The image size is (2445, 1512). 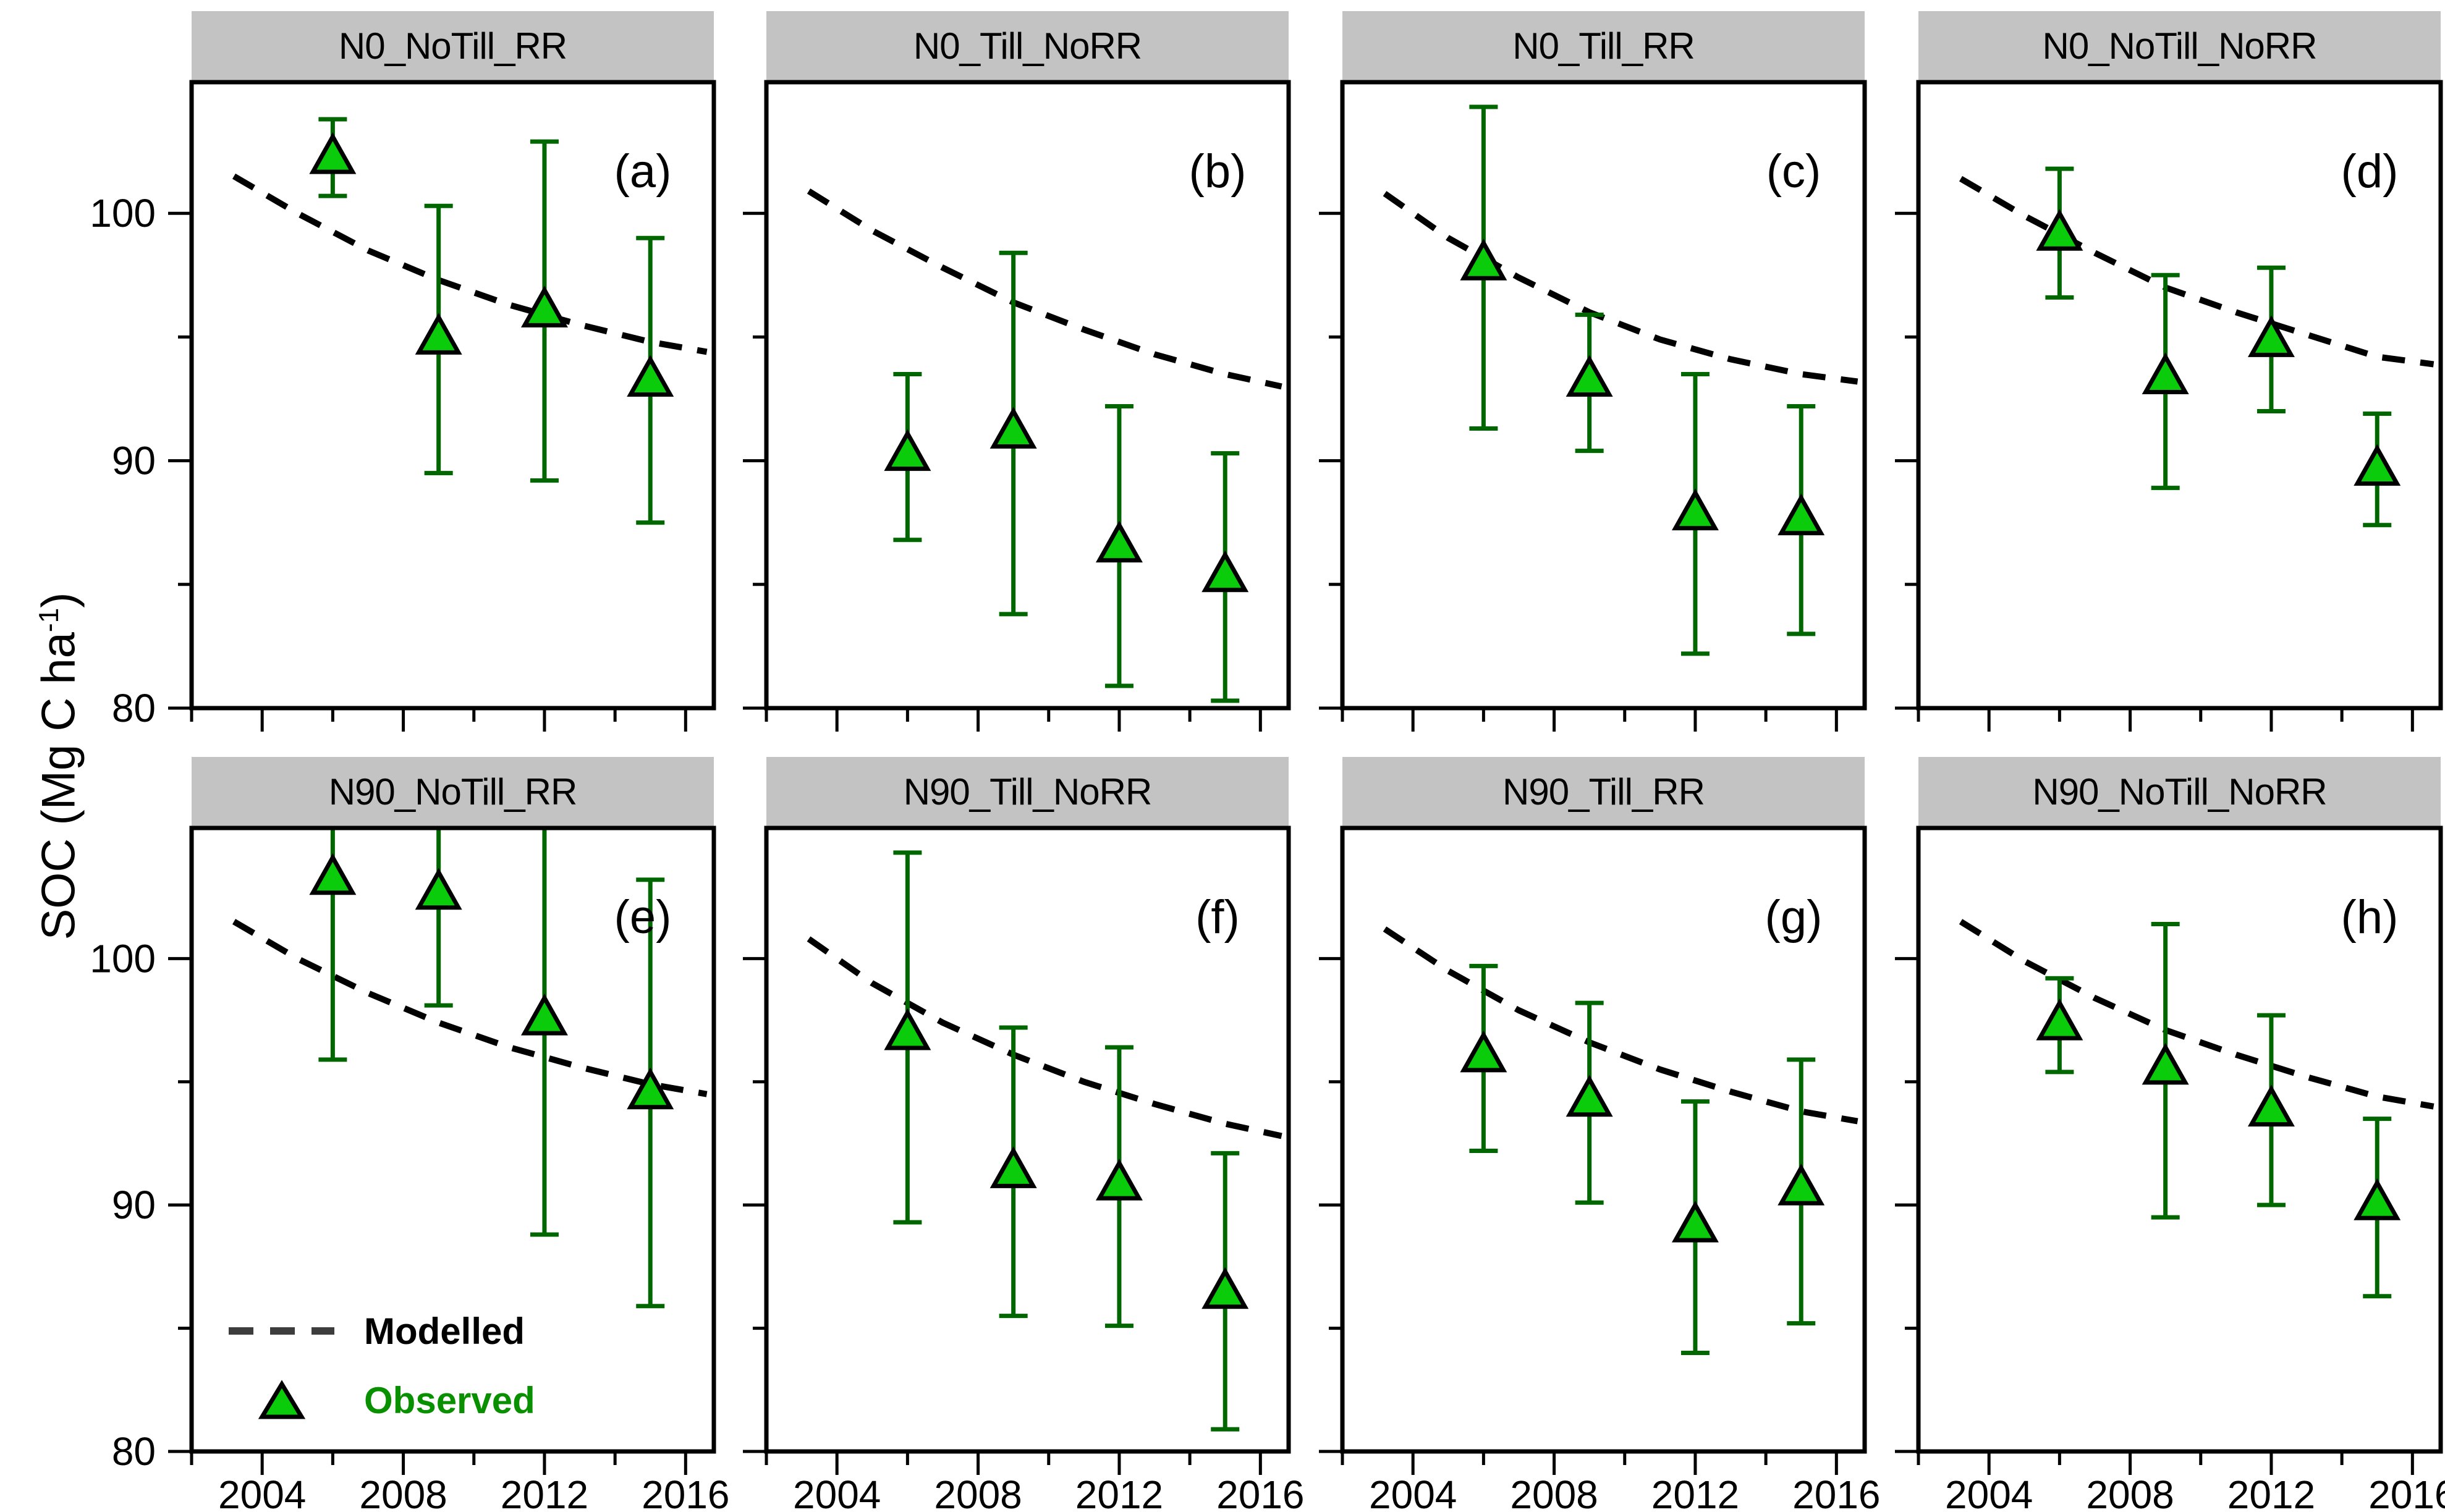 I want to click on y-axis-title-superscript: -1, so click(x=49, y=620).